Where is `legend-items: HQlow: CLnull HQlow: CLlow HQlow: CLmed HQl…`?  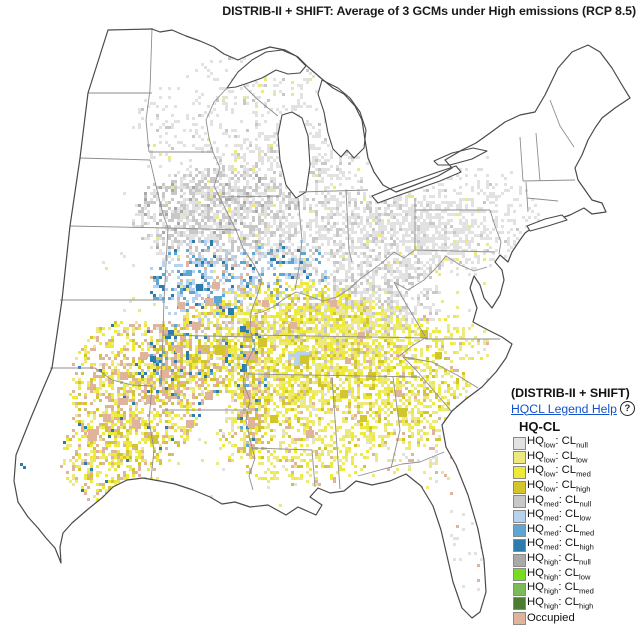 legend-items: HQlow: CLnull HQlow: CLlow HQlow: CLmed HQl… is located at coordinates (576, 530).